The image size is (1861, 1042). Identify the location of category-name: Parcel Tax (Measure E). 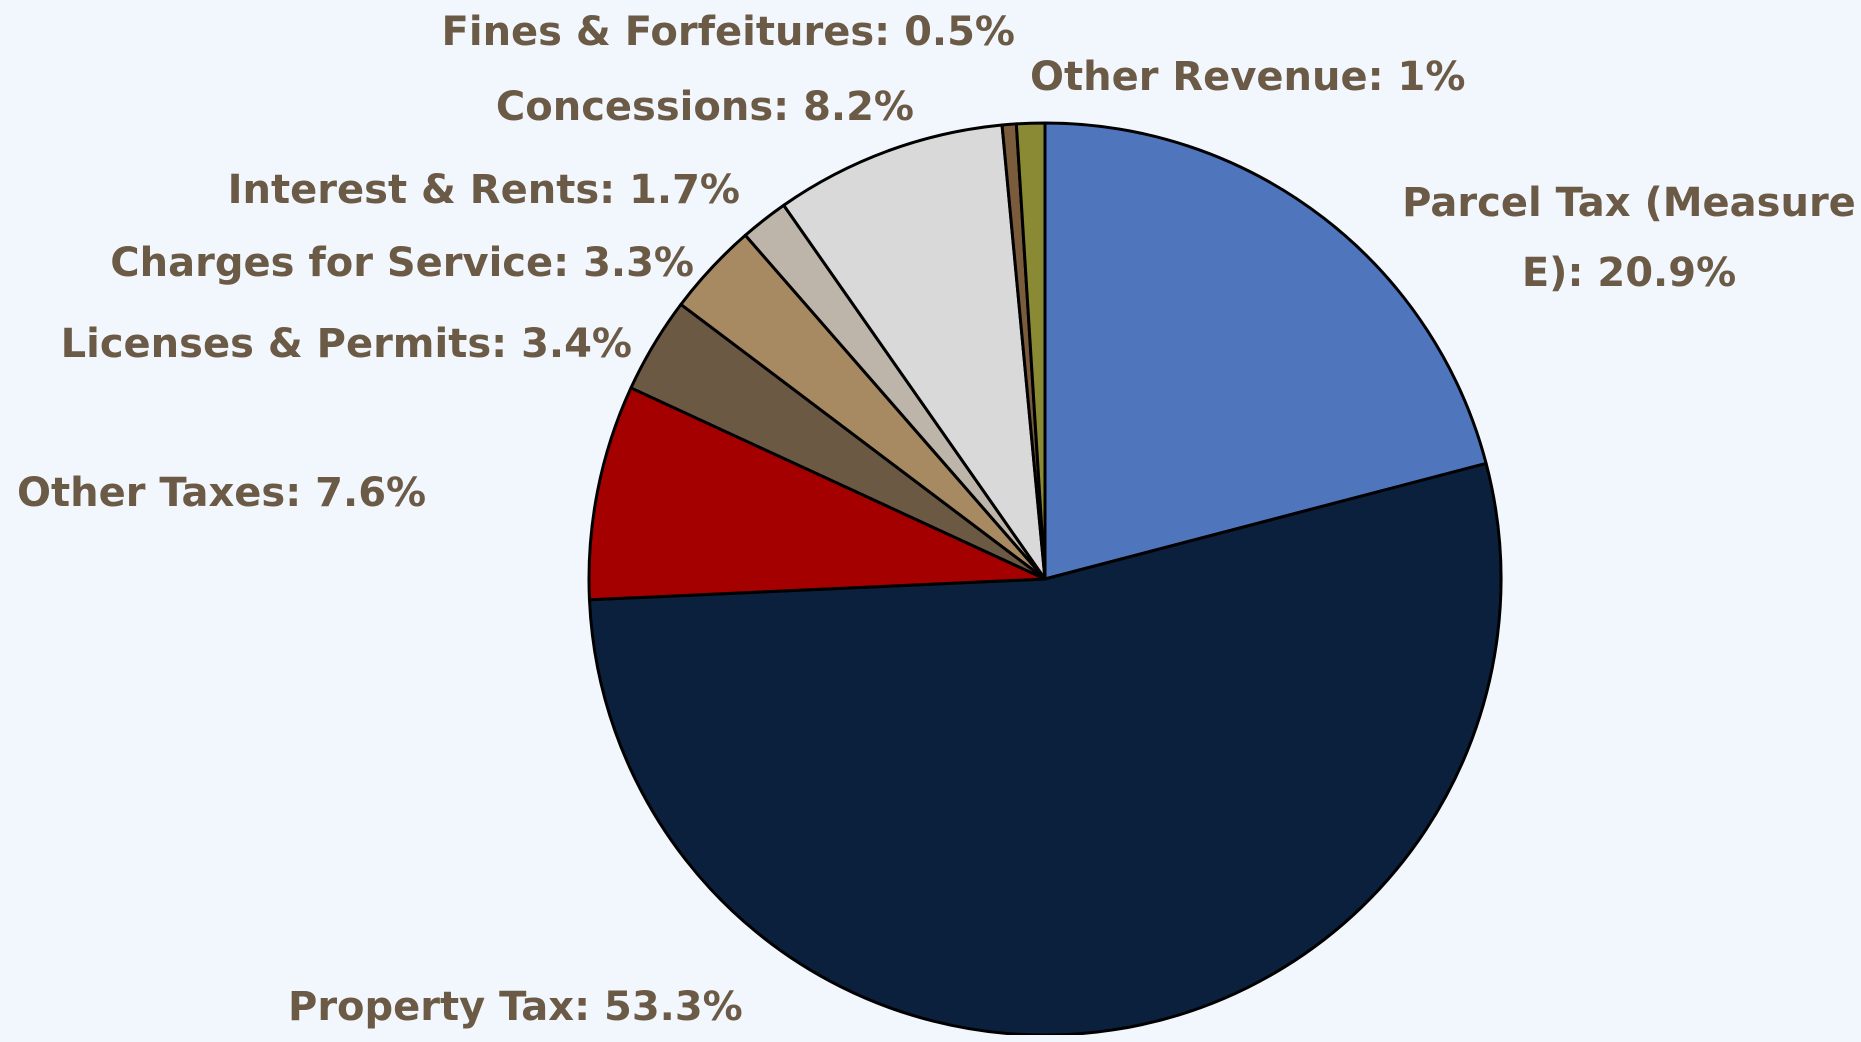
(1629, 238).